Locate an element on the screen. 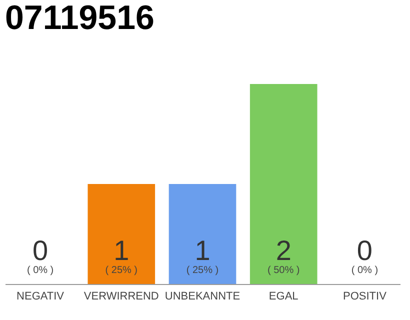 This screenshot has height=320, width=410. annotation: ( 50% ) is located at coordinates (283, 270).